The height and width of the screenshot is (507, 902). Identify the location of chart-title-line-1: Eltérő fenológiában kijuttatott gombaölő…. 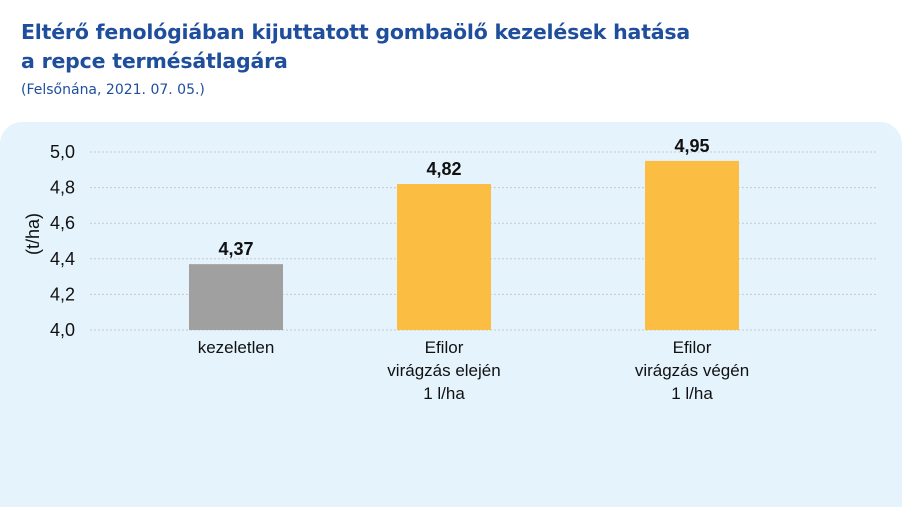
(356, 32).